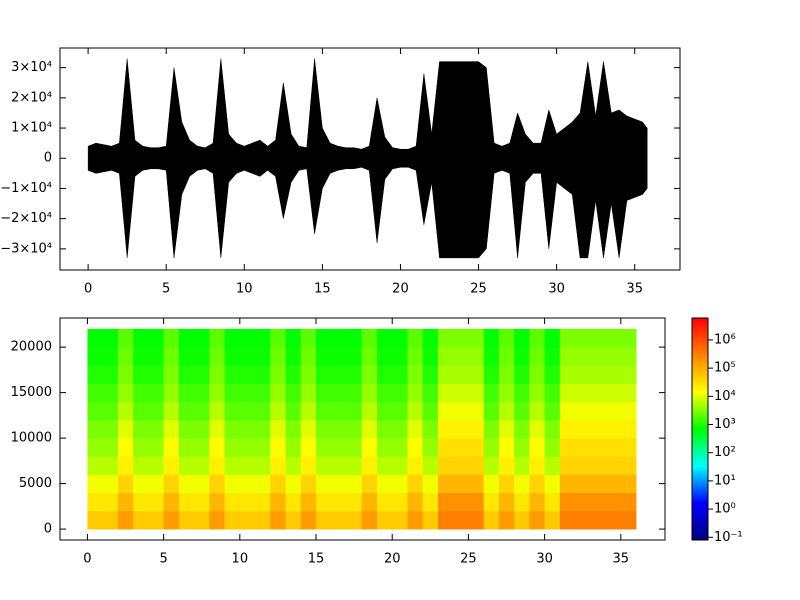 This screenshot has width=800, height=600. What do you see at coordinates (700, 429) in the screenshot?
I see `colorbar` at bounding box center [700, 429].